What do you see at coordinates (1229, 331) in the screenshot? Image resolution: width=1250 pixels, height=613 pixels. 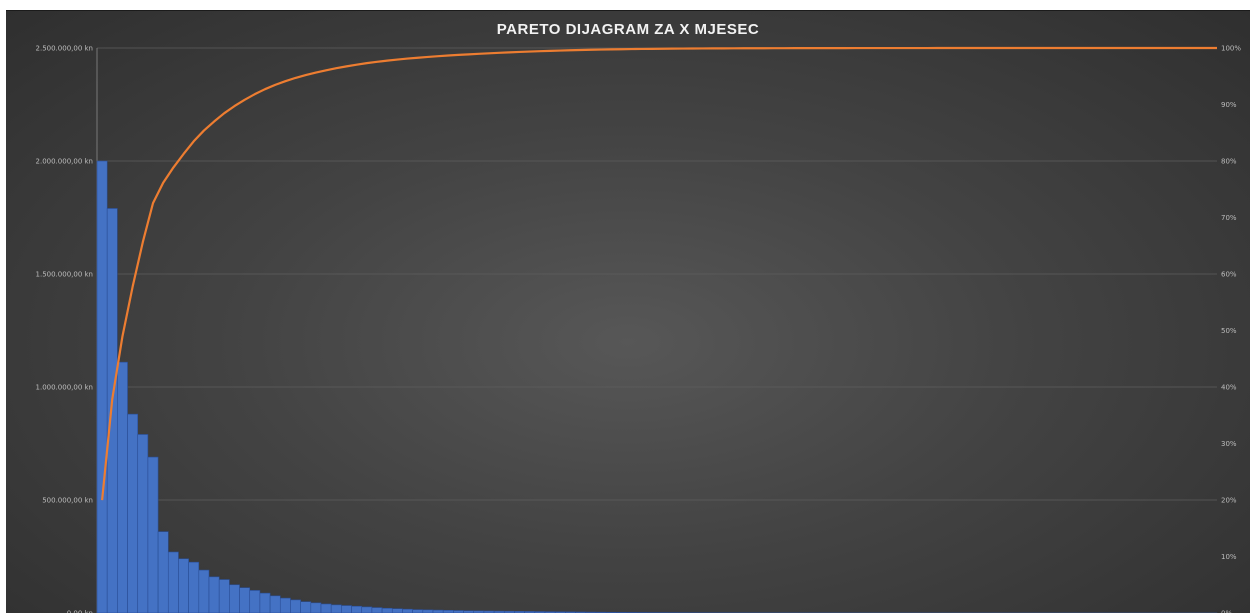 I see `y2-tick-label: 50%` at bounding box center [1229, 331].